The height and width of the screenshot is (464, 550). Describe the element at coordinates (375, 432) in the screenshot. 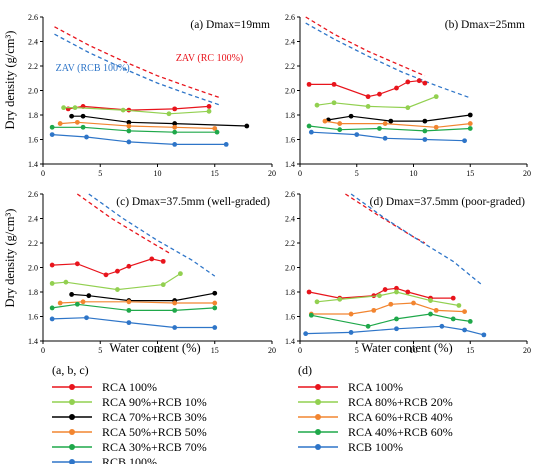

I see `legend-item: RCA 40%+RCB 60%` at that location.